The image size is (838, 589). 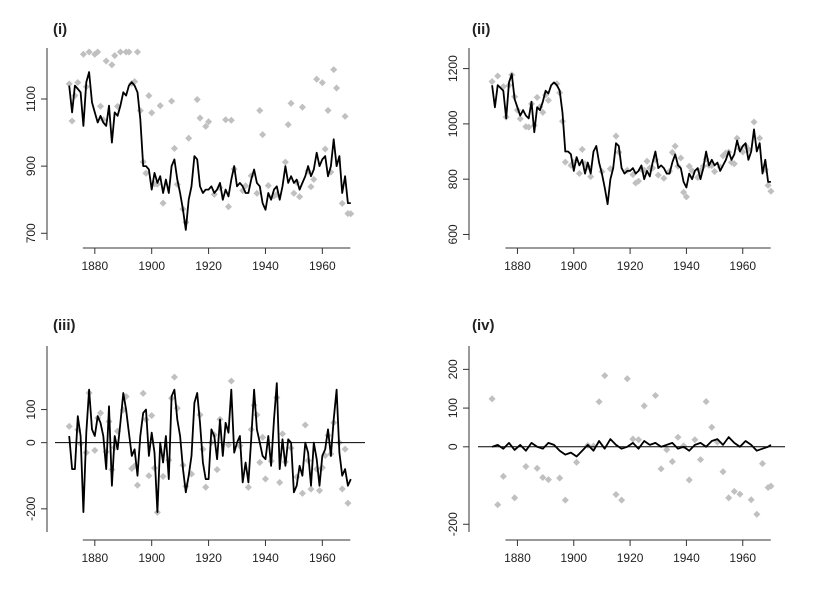 I want to click on x-tick-label: 1960, so click(x=322, y=266).